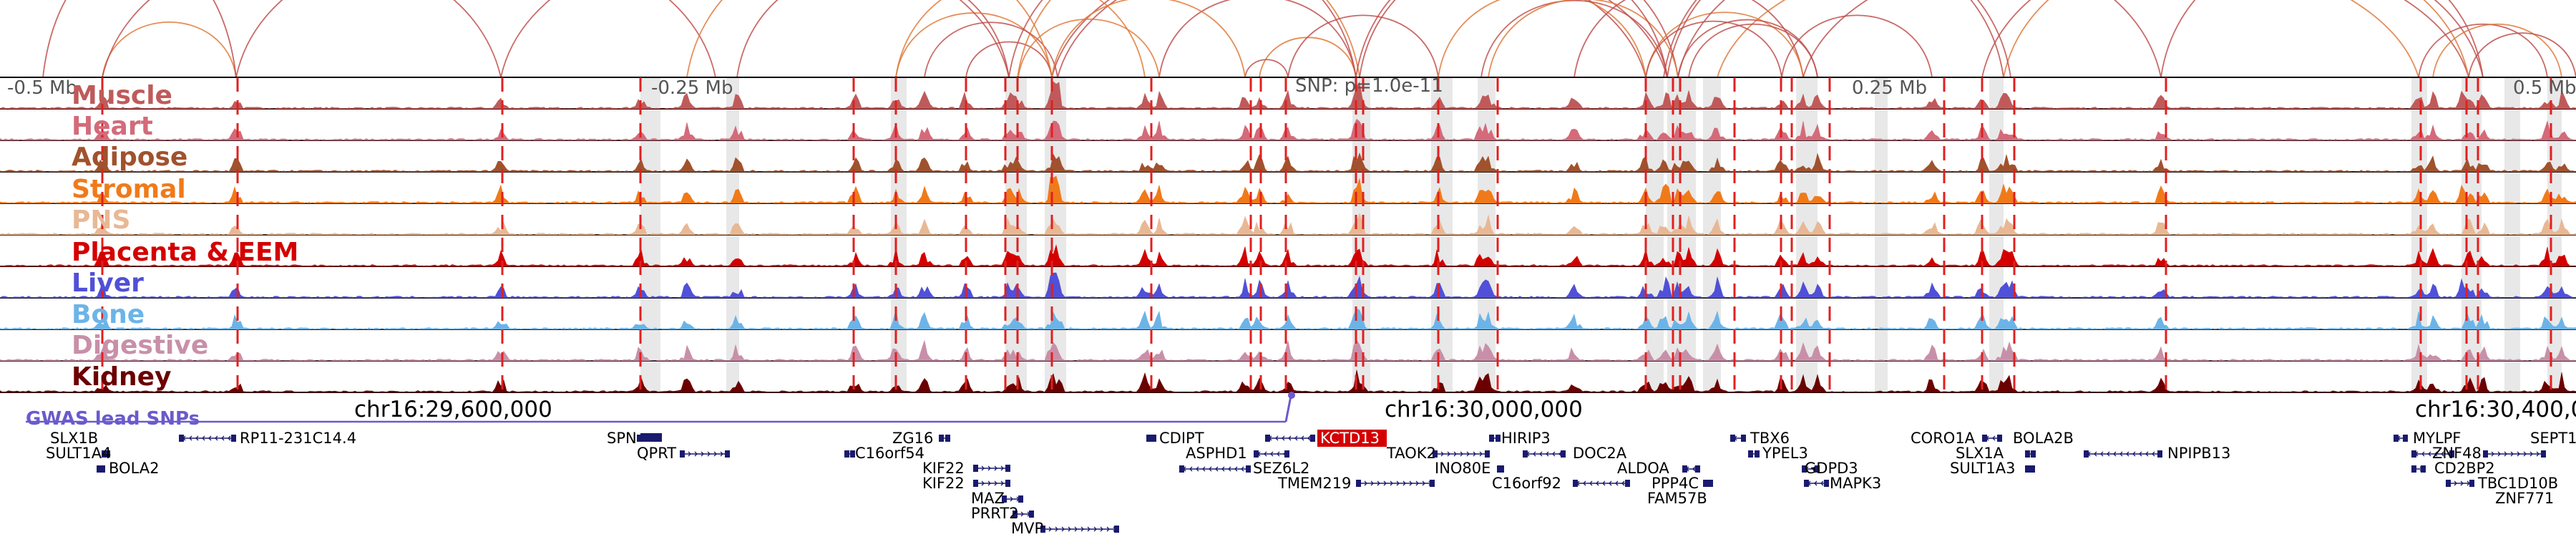 This screenshot has width=2576, height=537. What do you see at coordinates (112, 126) in the screenshot?
I see `track-label-heart: Heart` at bounding box center [112, 126].